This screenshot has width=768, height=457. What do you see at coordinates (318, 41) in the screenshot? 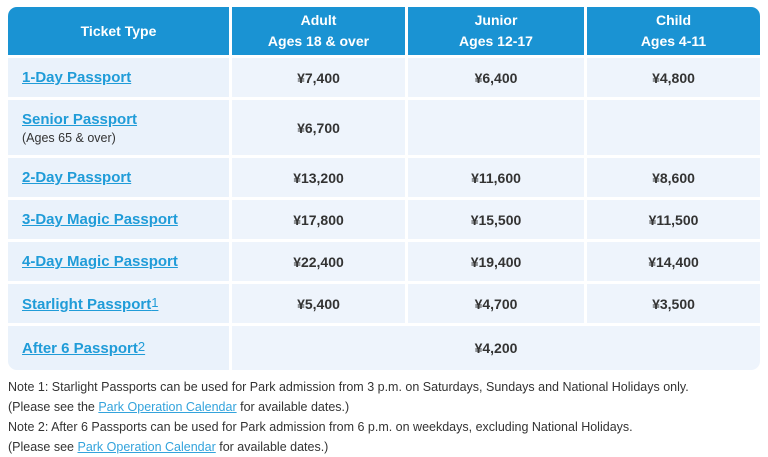
I see `header-adult-ages: Ages 18 & over` at bounding box center [318, 41].